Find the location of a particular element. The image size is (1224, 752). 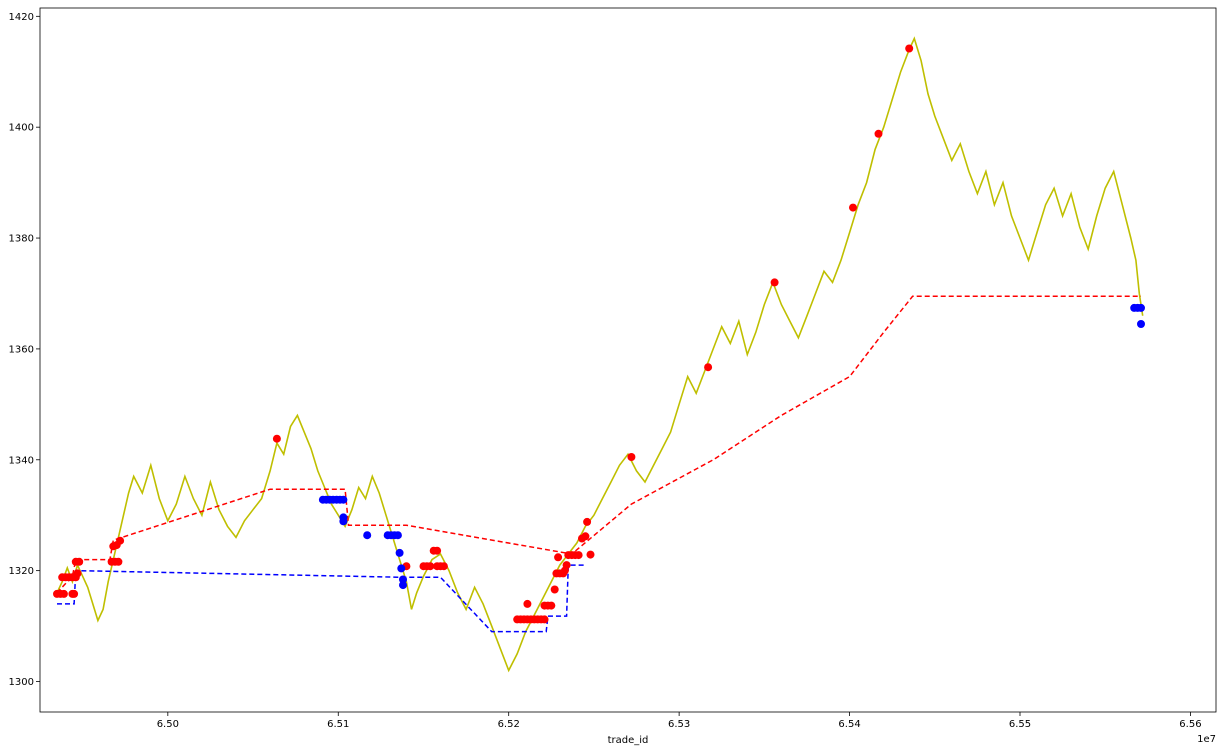

y-tick-label: 1320 is located at coordinates (21, 571).